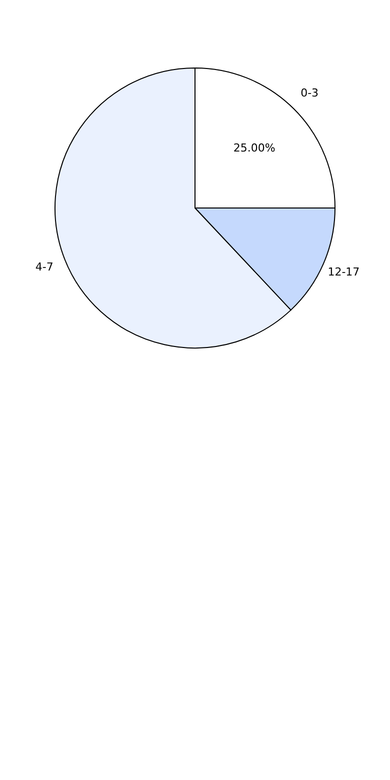 The image size is (390, 780). I want to click on slice-label: 0-3, so click(309, 93).